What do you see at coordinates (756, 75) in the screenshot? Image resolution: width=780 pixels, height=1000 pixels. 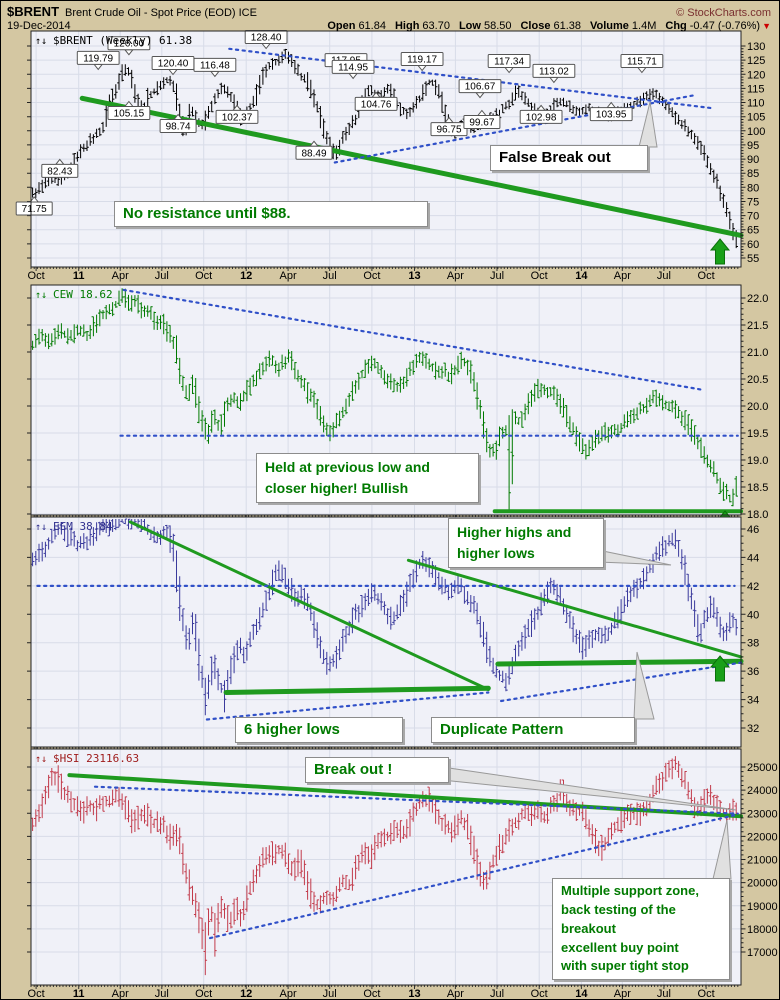 I see `y-axis-label: 120` at bounding box center [756, 75].